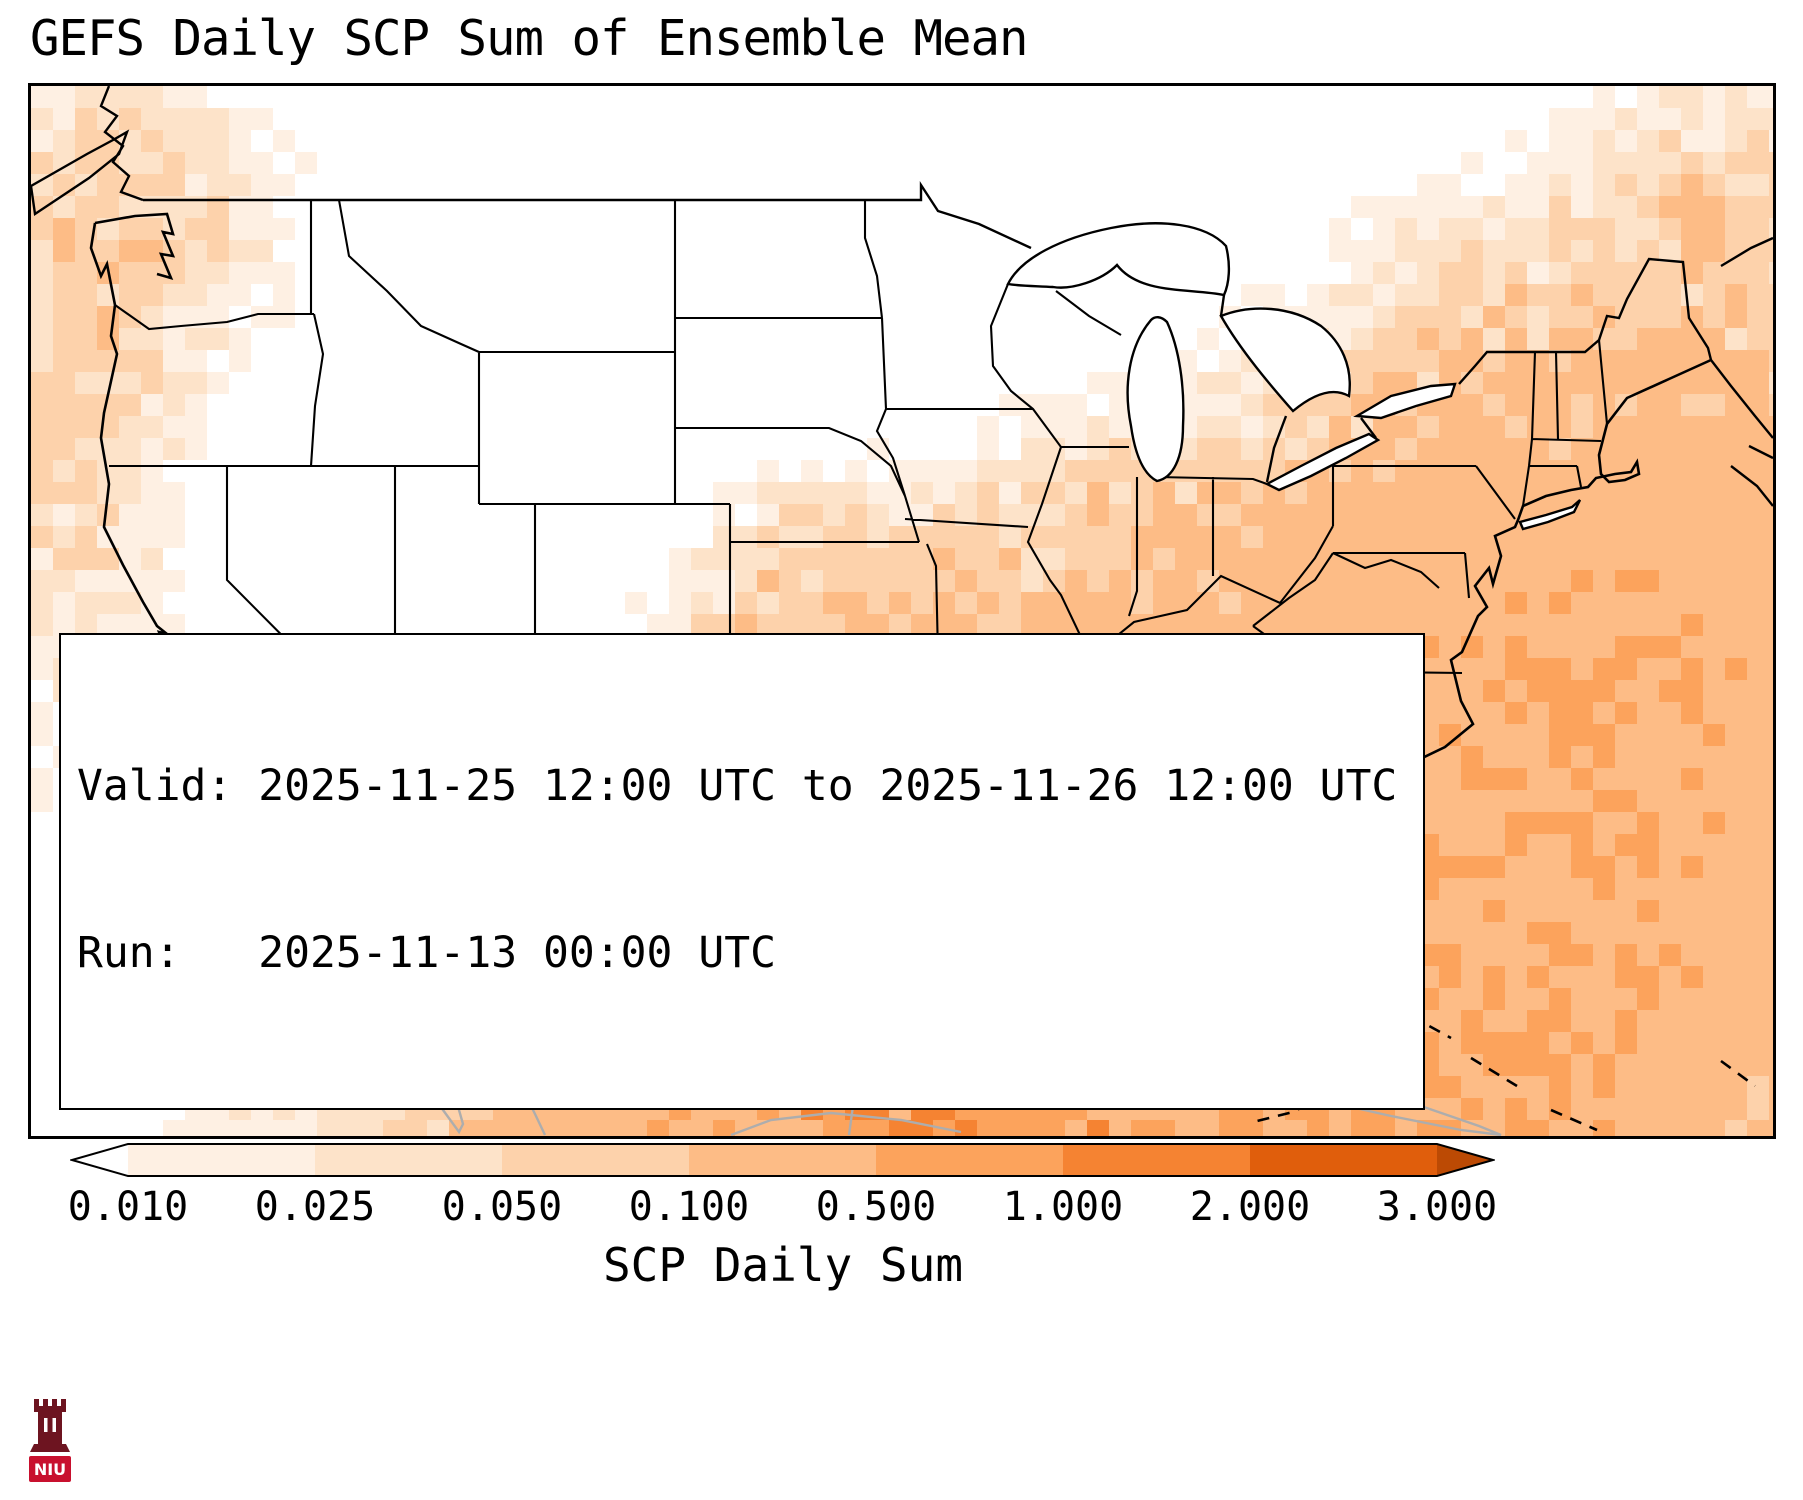  What do you see at coordinates (1063, 1207) in the screenshot?
I see `colorbar-tick-label: 1.000` at bounding box center [1063, 1207].